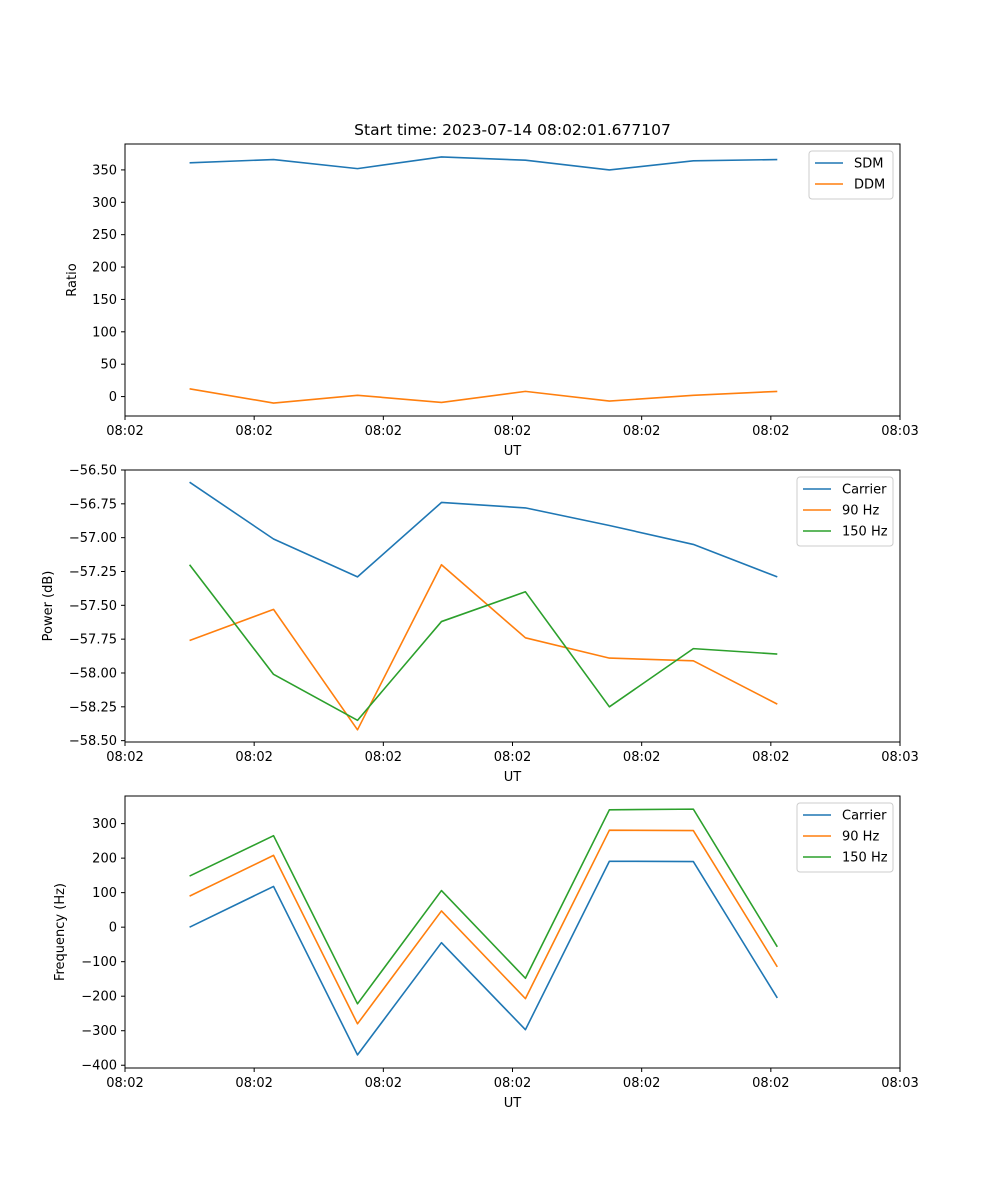 The width and height of the screenshot is (1000, 1200). I want to click on chart-title: Start time: 2023-07-14 08:02:01.677107, so click(512, 130).